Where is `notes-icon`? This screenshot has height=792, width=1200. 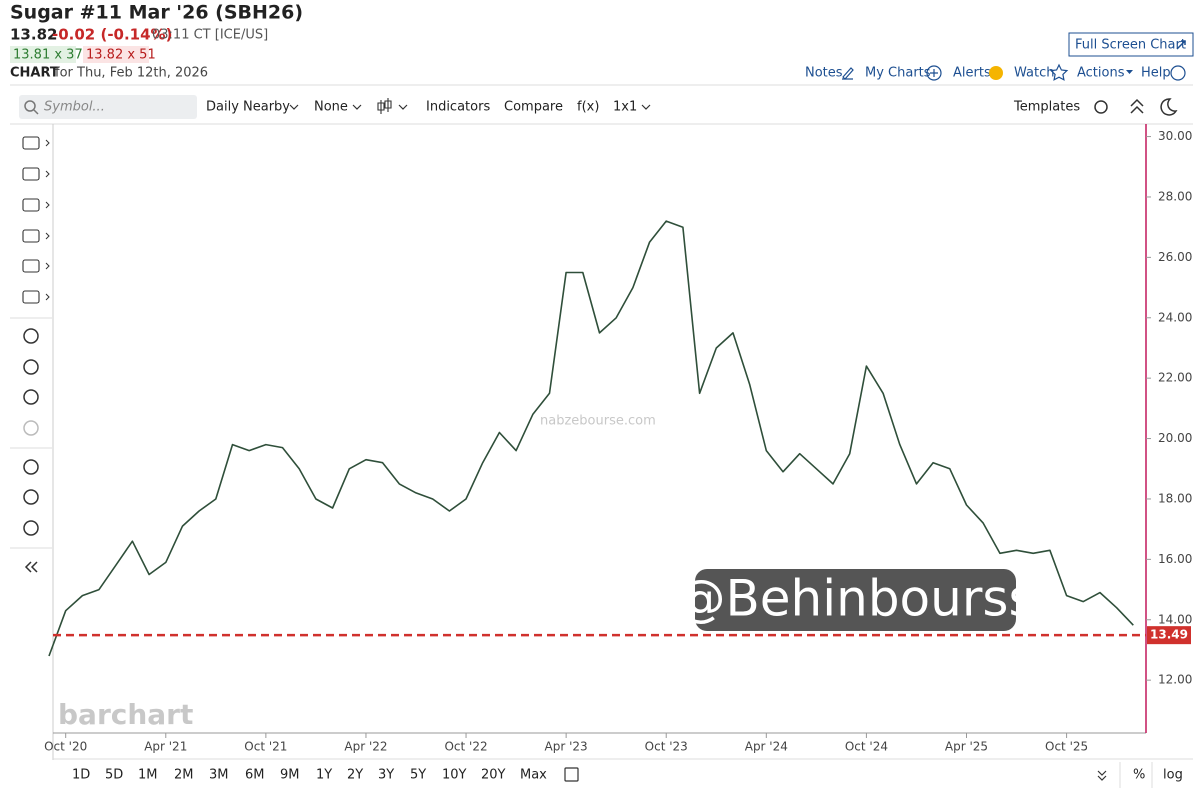
notes-icon is located at coordinates (848, 73).